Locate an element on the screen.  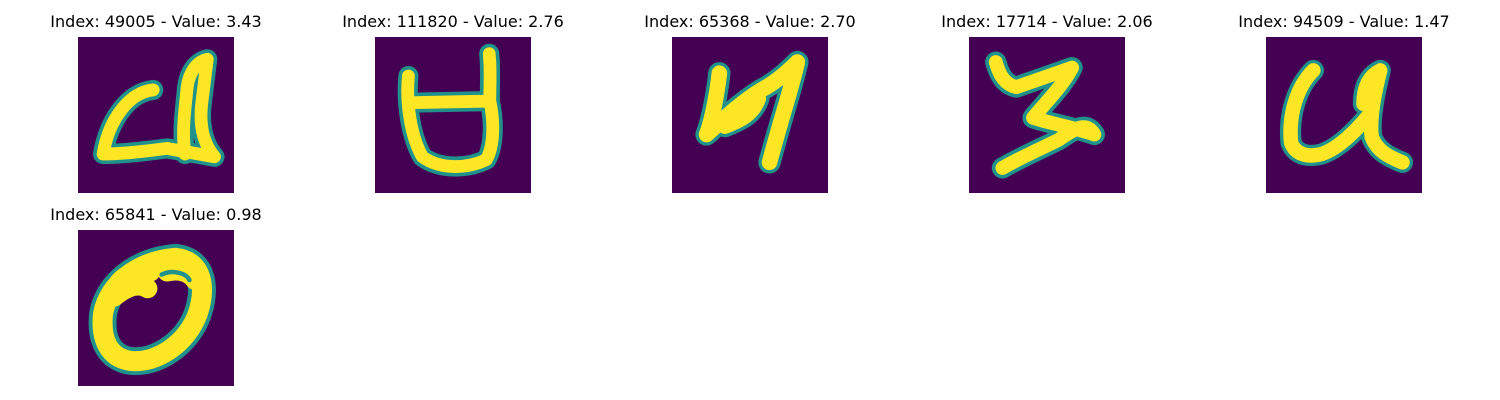
panel-title: Index: 65368 - Value: 2.70 is located at coordinates (750, 21).